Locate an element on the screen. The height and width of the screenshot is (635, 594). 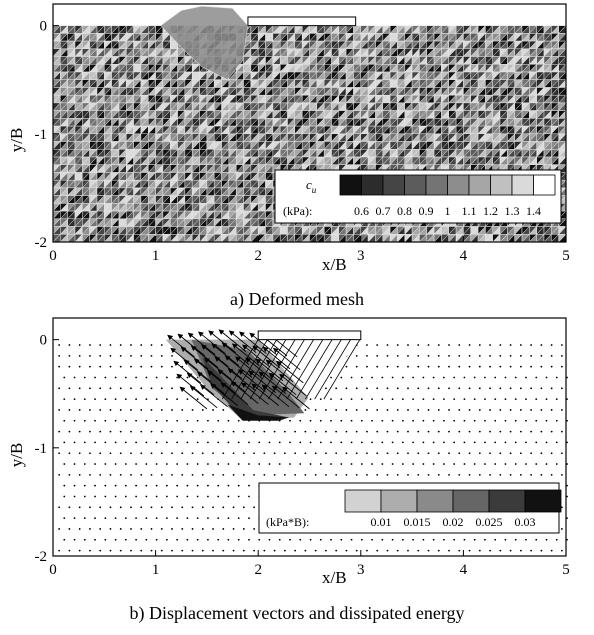
legend-level: 0.9 is located at coordinates (426, 211).